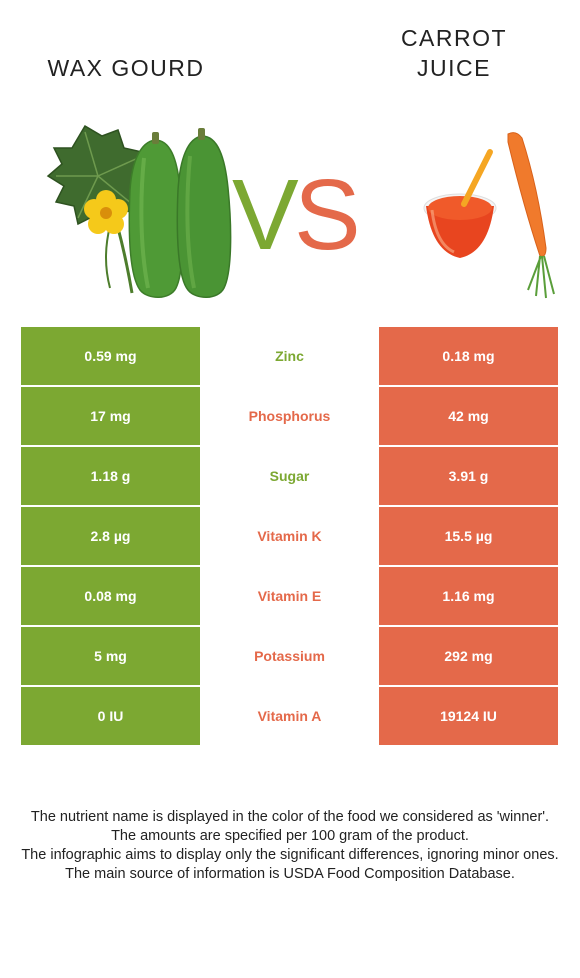  Describe the element at coordinates (110, 535) in the screenshot. I see `left-food-amount: 2.8 µg` at that location.